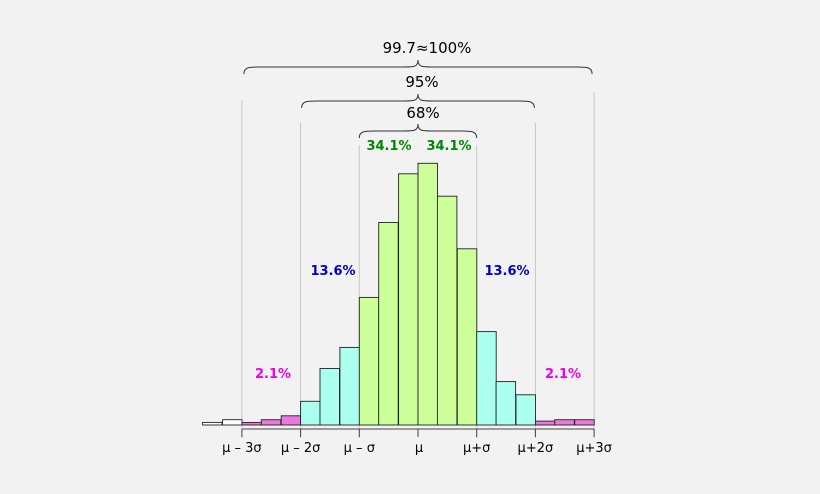 This screenshot has width=820, height=494. What do you see at coordinates (448, 146) in the screenshot?
I see `pct-label-1sigma-right: 34.1%` at bounding box center [448, 146].